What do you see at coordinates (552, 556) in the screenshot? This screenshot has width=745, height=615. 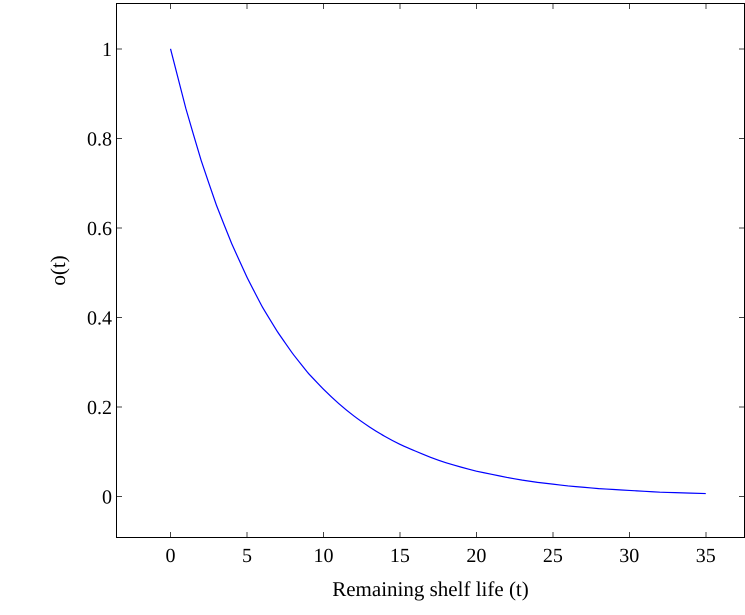 I see `x-tick-label: 25` at bounding box center [552, 556].